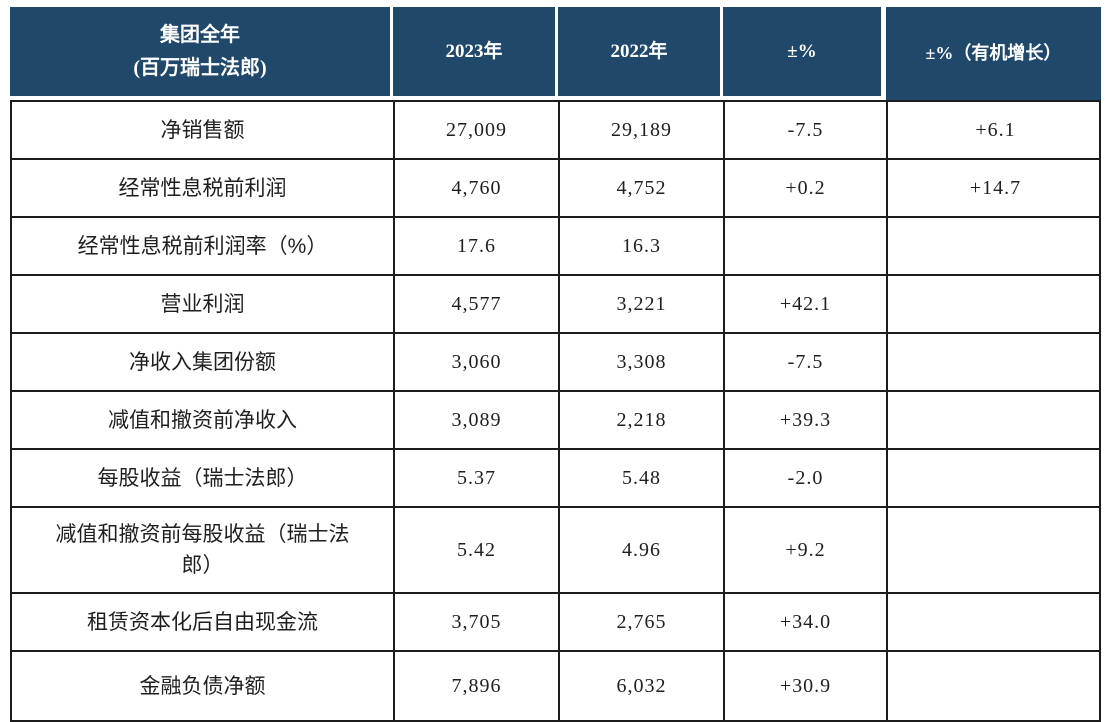  What do you see at coordinates (806, 420) in the screenshot?
I see `value-change-pct: +39.3` at bounding box center [806, 420].